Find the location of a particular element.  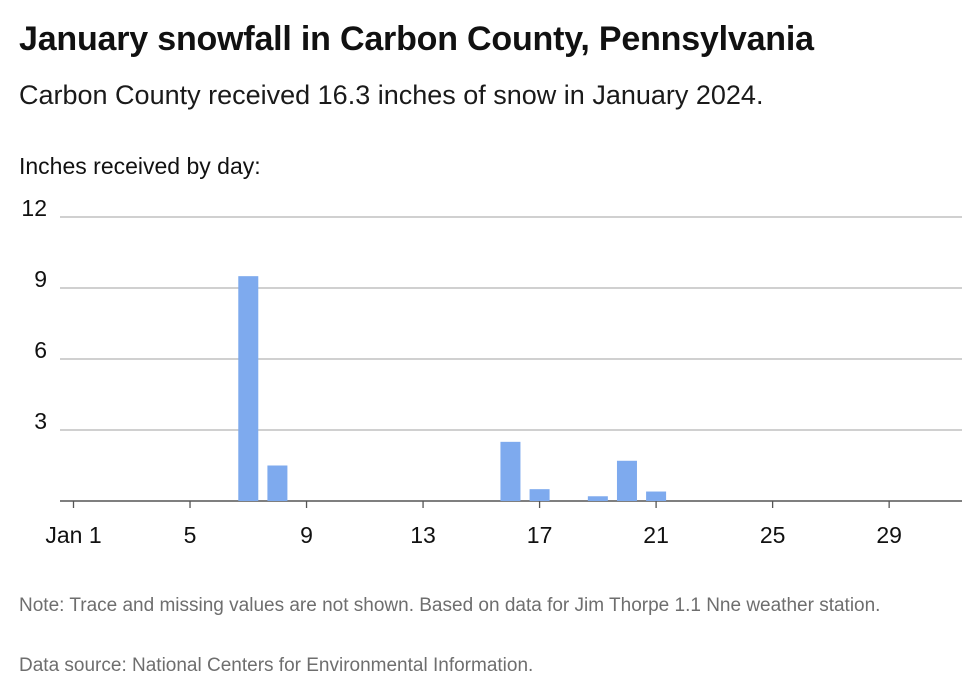

y-tick-label: 9 is located at coordinates (40, 279).